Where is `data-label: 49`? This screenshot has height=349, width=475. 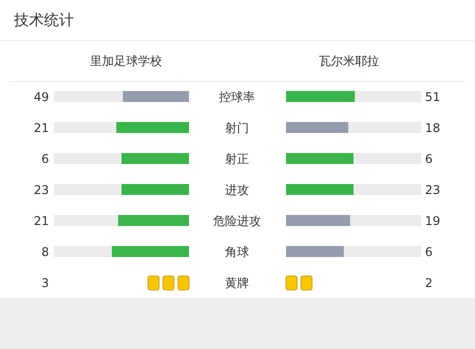 data-label: 49 is located at coordinates (41, 97).